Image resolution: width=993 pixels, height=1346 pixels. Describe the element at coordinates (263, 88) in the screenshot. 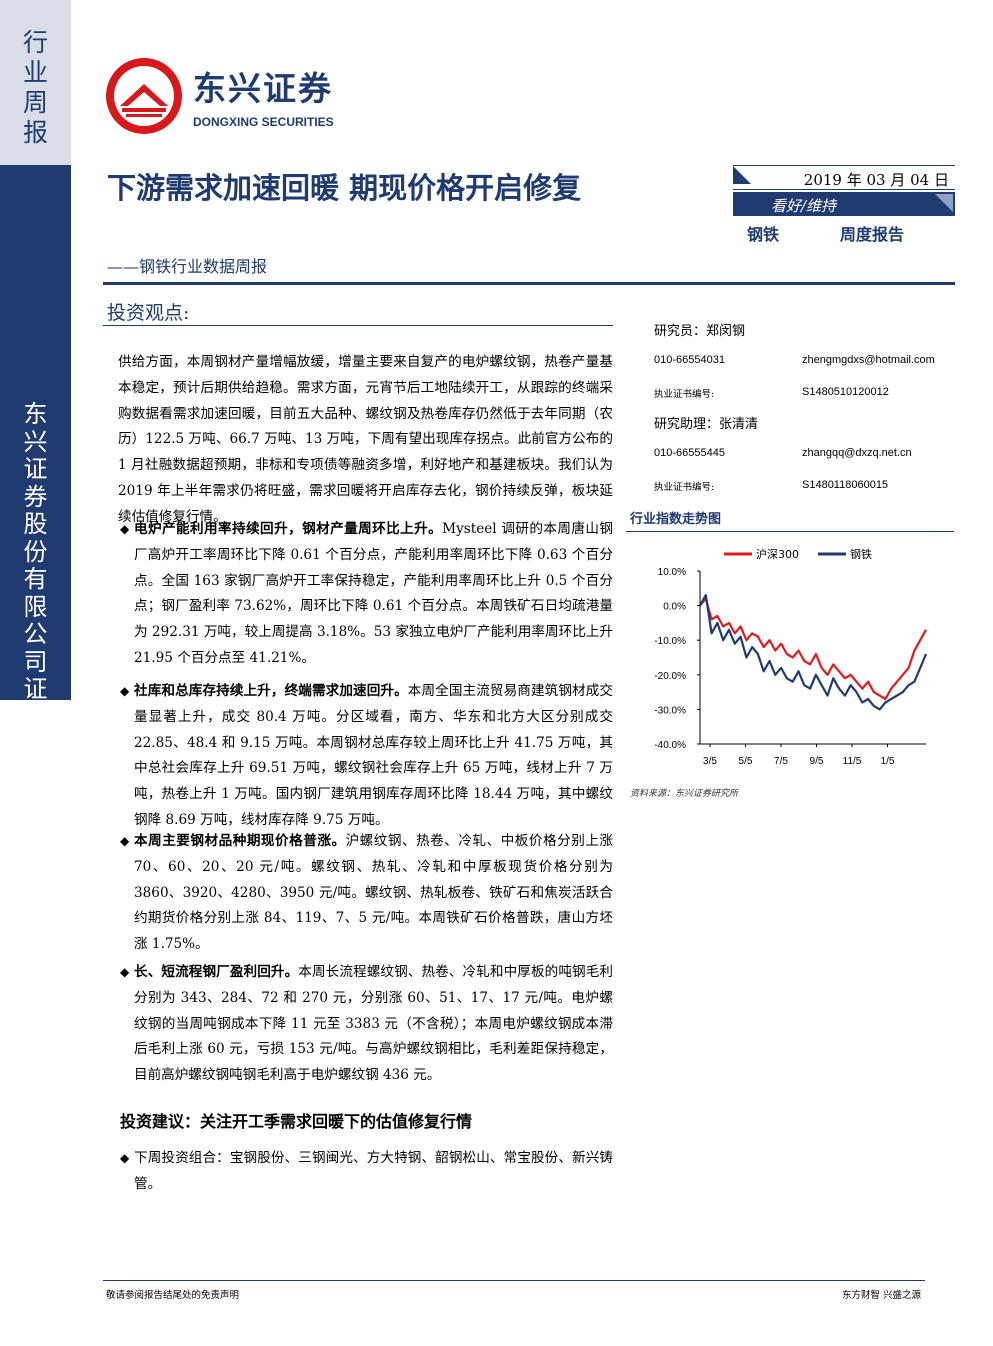

I see `brand-name-cn: 东兴证券` at that location.